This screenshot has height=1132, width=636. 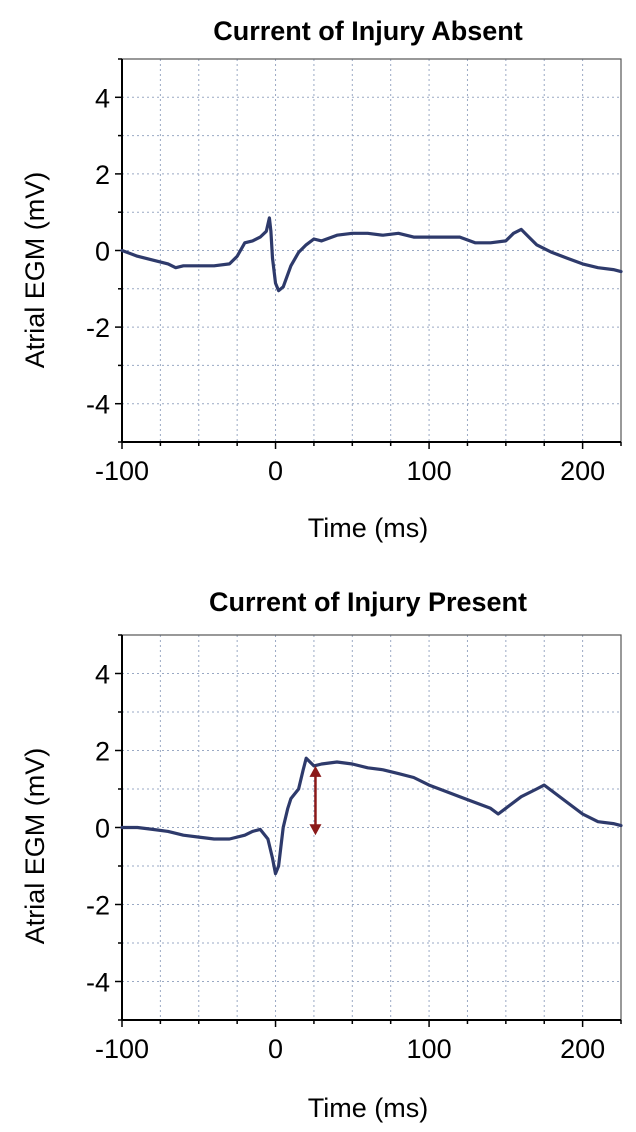 What do you see at coordinates (315, 771) in the screenshot?
I see `arrow-head-up` at bounding box center [315, 771].